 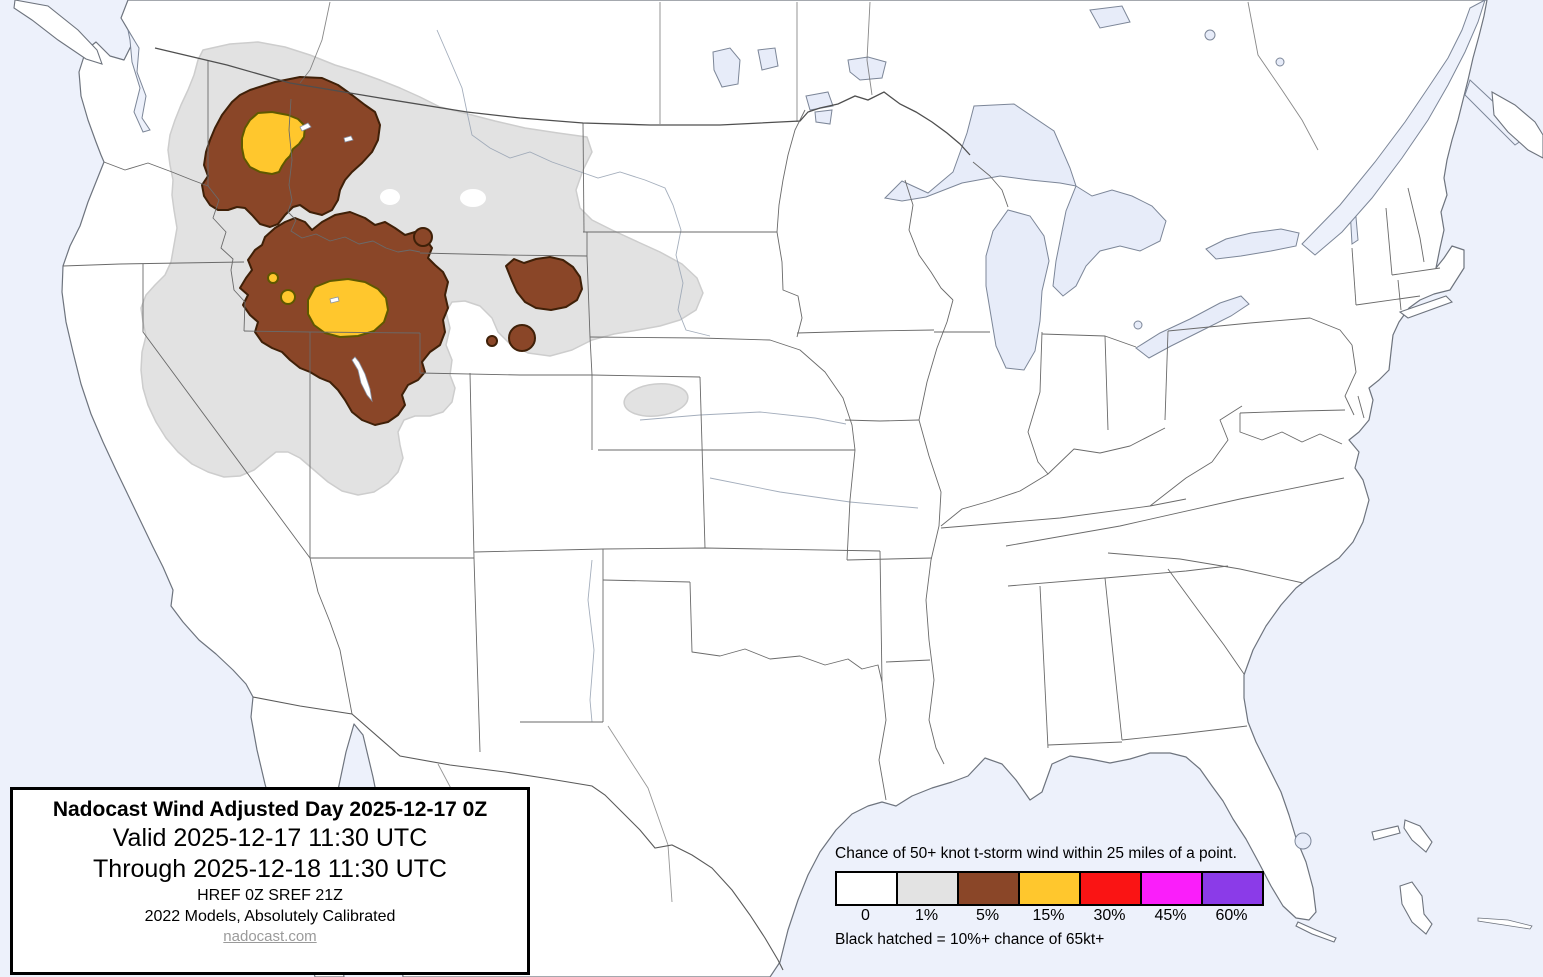 What do you see at coordinates (270, 838) in the screenshot?
I see `valid-time: Valid 2025-12-17 11:30 UTC` at bounding box center [270, 838].